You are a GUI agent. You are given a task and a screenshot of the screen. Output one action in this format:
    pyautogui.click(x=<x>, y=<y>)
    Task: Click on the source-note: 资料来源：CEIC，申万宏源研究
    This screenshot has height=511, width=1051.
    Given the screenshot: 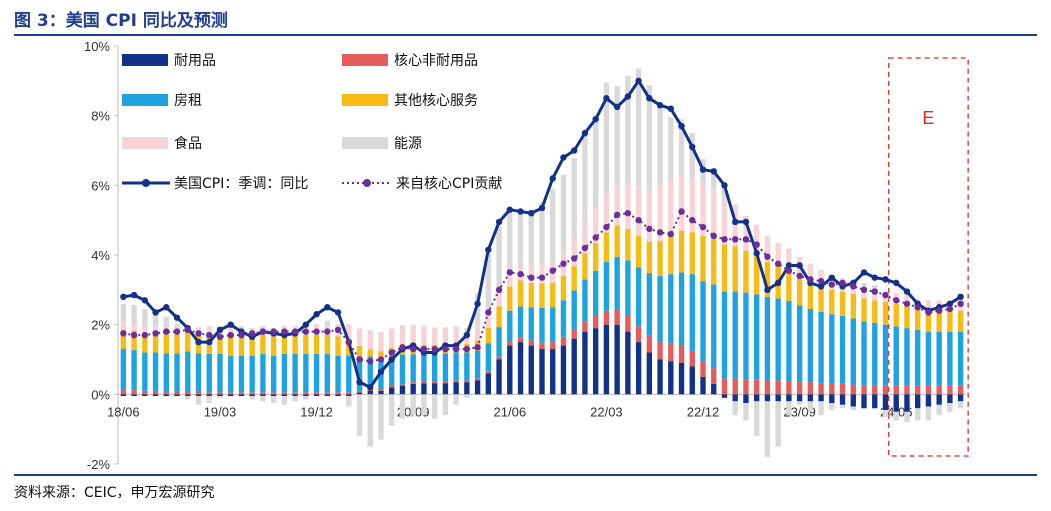 What is the action you would take?
    pyautogui.click(x=114, y=493)
    